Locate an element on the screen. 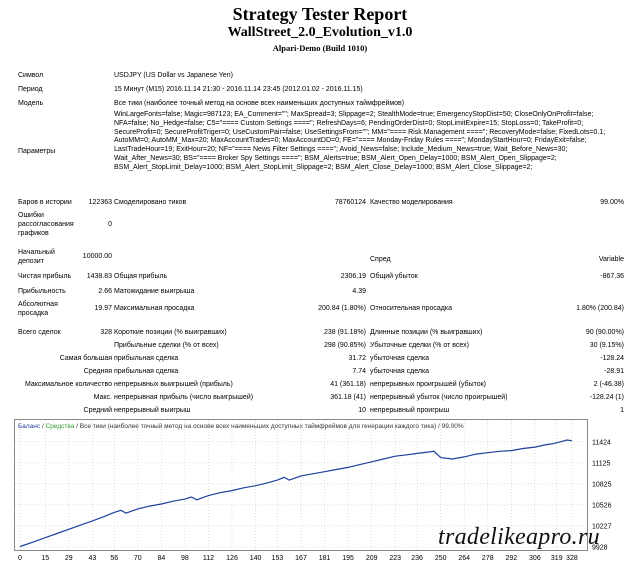 Image resolution: width=640 pixels, height=566 pixels. x-tick-label: 153 is located at coordinates (278, 558).